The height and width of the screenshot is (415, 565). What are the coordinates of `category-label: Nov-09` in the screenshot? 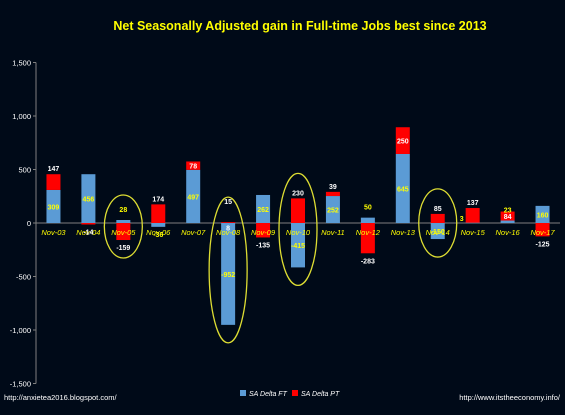 It's located at (263, 232).